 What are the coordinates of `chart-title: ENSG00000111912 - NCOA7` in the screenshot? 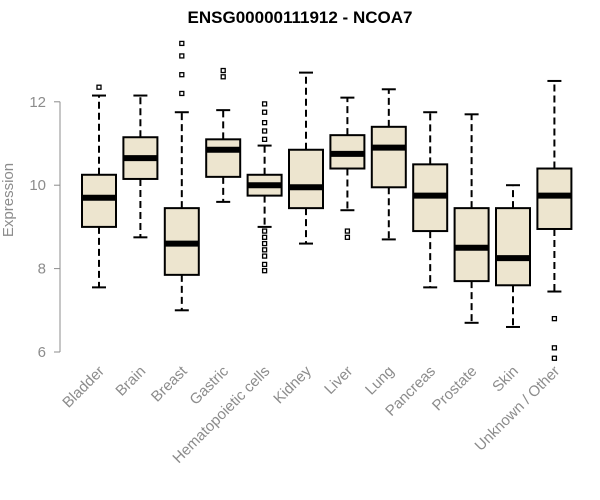 It's located at (300, 17).